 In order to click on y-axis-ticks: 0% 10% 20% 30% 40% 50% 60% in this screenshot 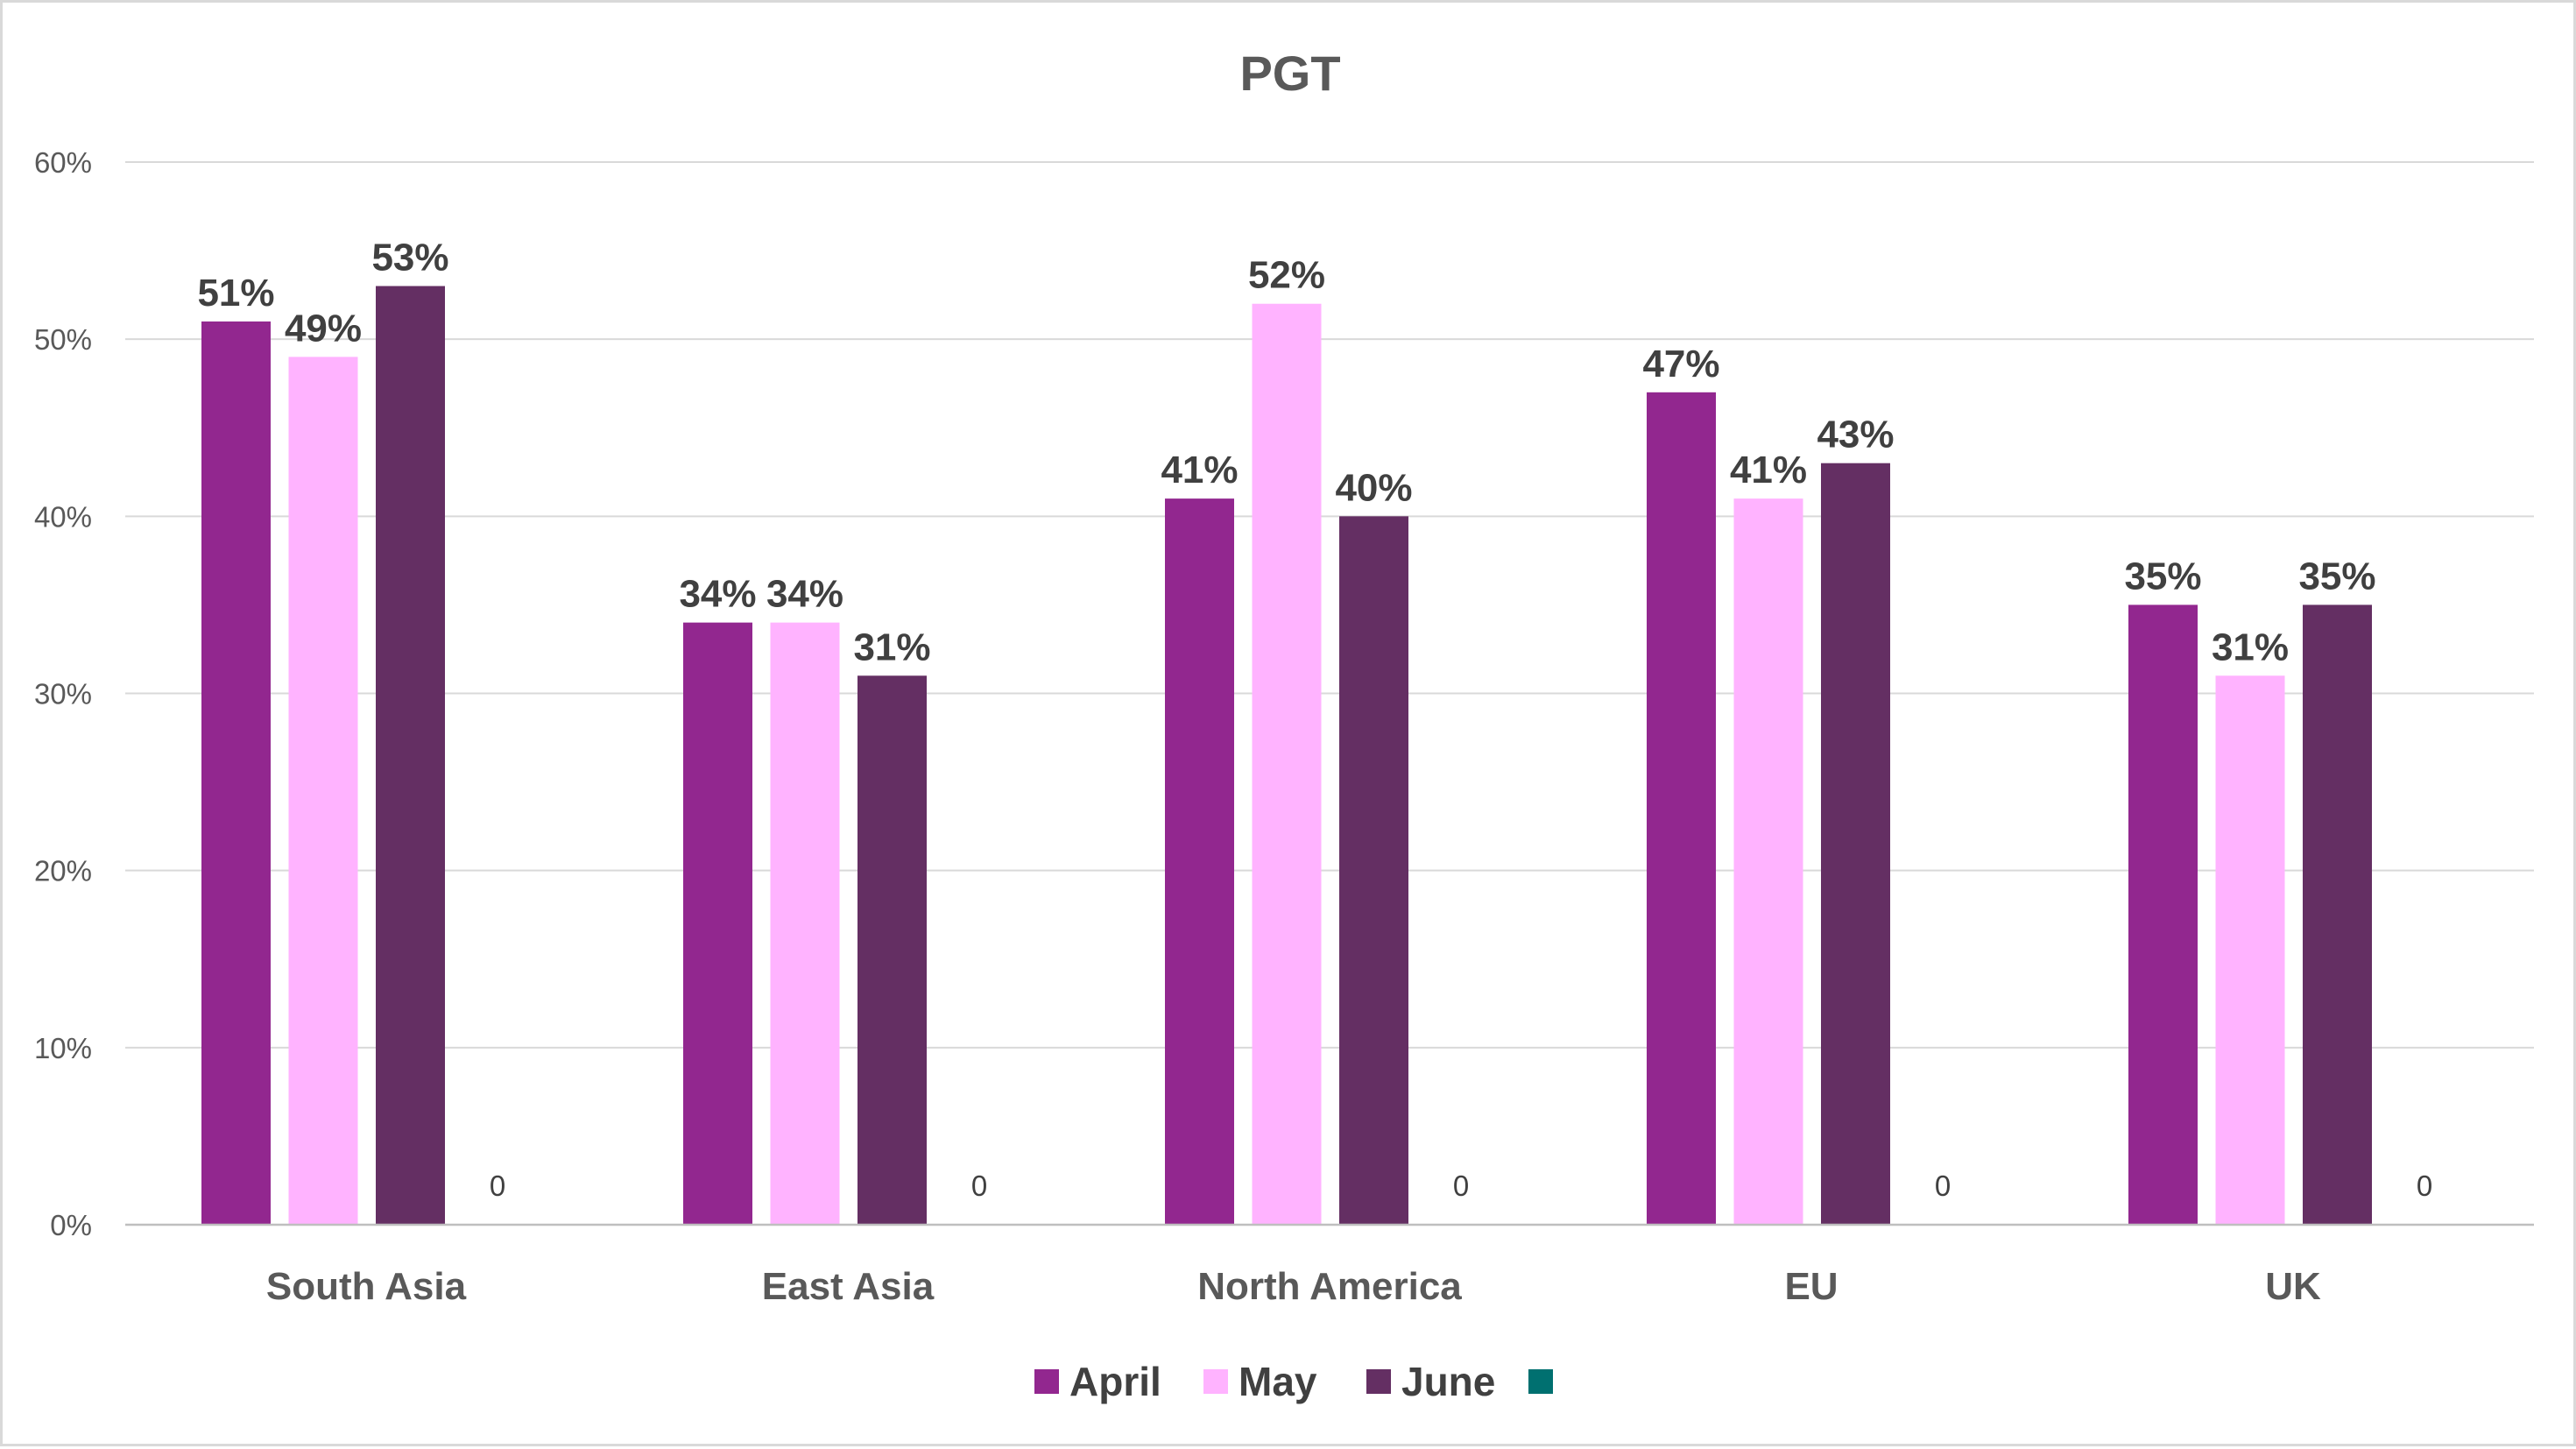, I will do `click(63, 694)`.